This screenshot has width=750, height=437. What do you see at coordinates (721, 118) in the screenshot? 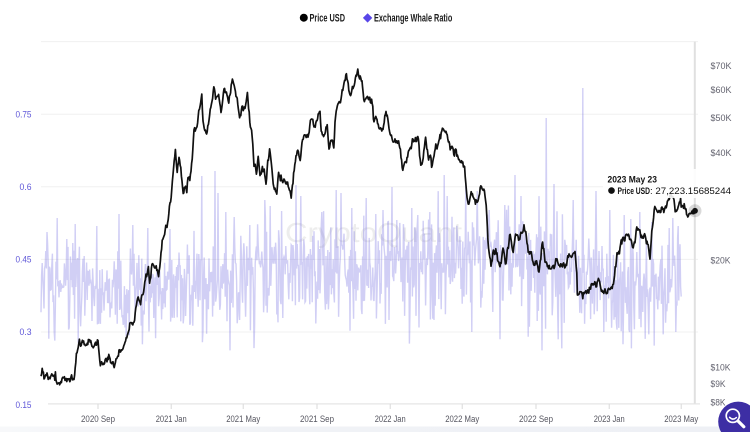
I see `svg-text: $50K` at bounding box center [721, 118].